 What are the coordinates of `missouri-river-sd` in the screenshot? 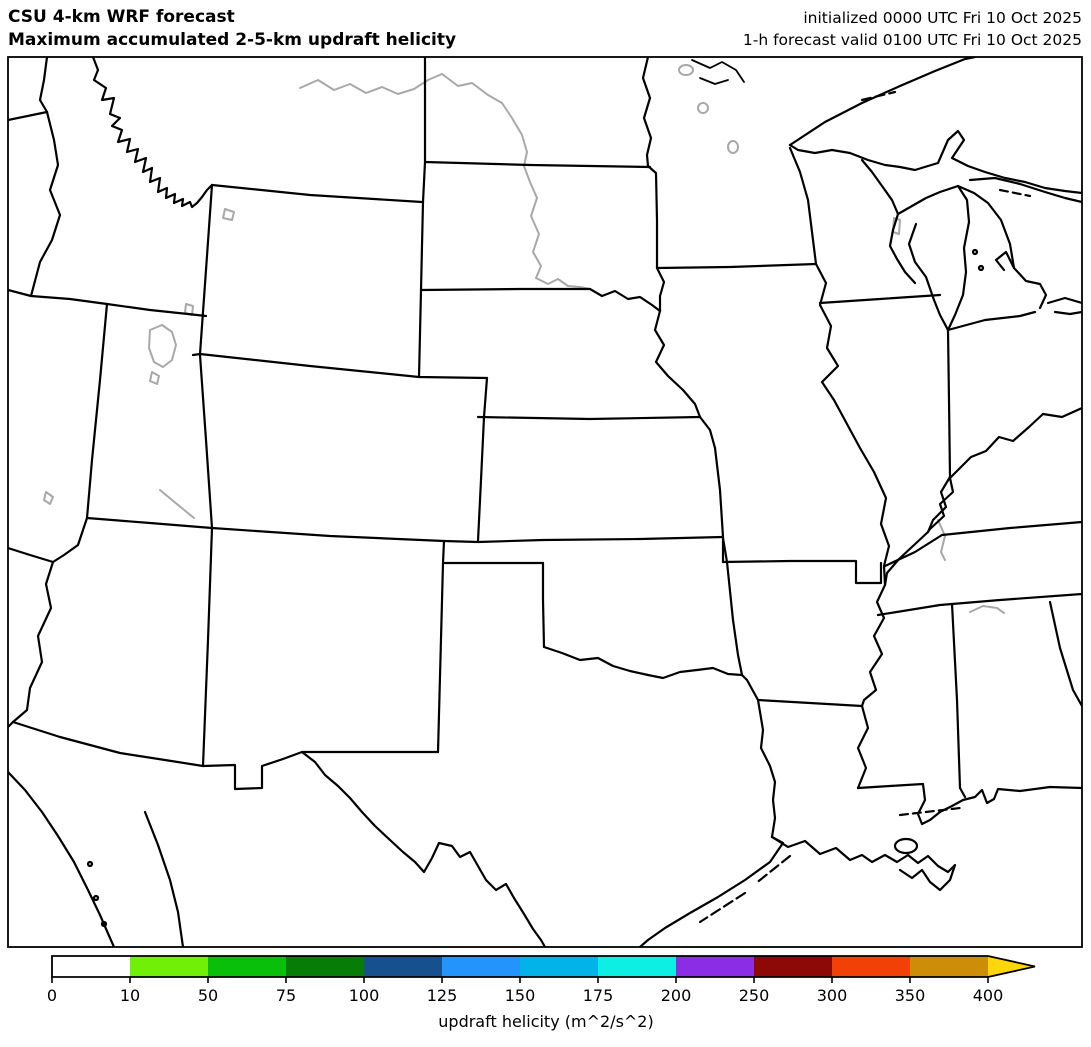 It's located at (557, 227).